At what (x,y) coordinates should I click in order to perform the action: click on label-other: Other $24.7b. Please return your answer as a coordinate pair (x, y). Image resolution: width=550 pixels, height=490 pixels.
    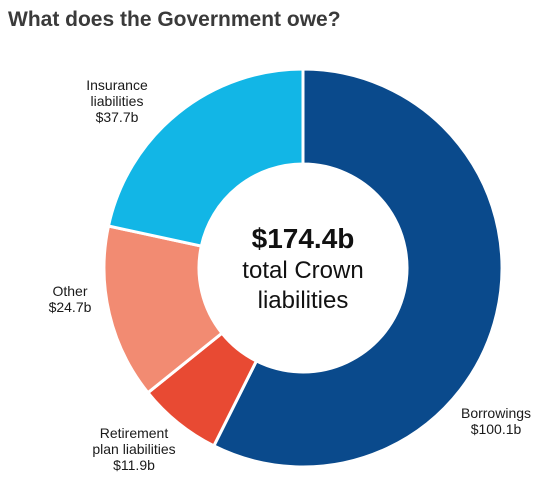
    Looking at the image, I should click on (70, 299).